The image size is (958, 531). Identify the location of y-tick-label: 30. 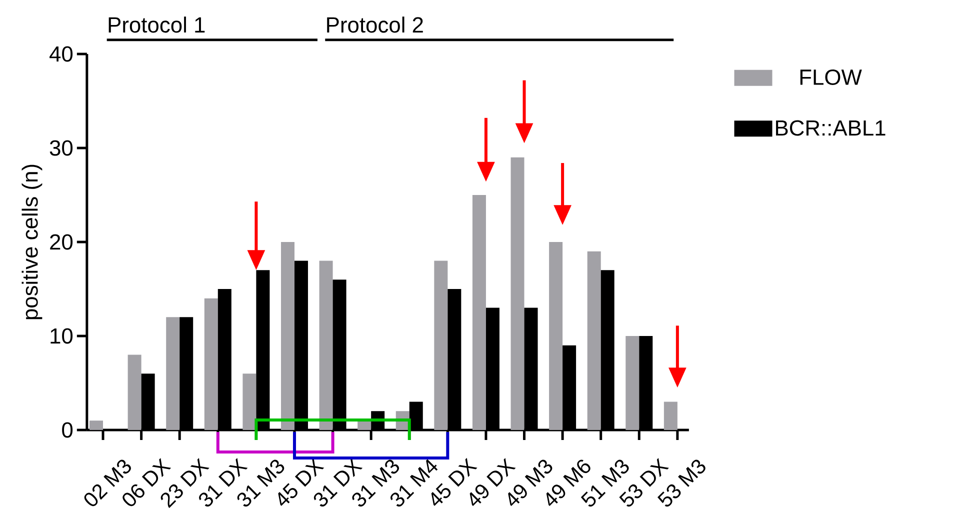
(61, 148).